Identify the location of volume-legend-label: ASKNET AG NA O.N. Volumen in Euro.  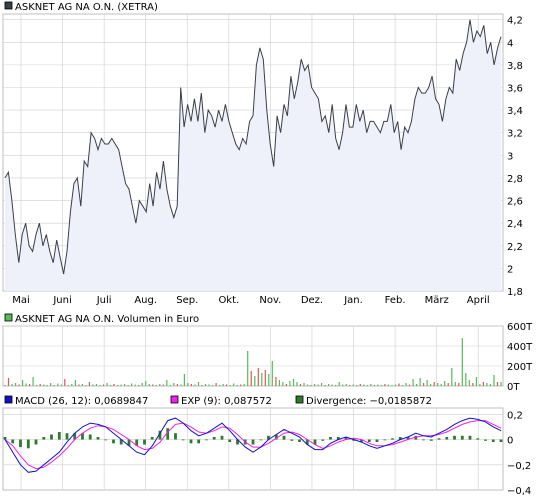
(107, 319).